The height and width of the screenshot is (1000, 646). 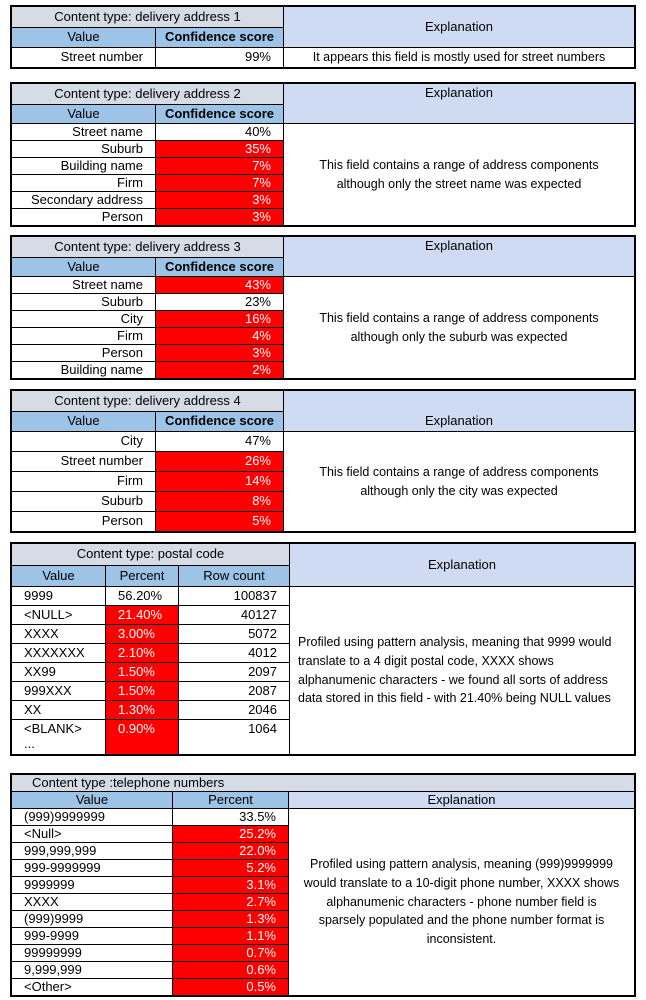 I want to click on value-cell: (999)9999, so click(x=92, y=919).